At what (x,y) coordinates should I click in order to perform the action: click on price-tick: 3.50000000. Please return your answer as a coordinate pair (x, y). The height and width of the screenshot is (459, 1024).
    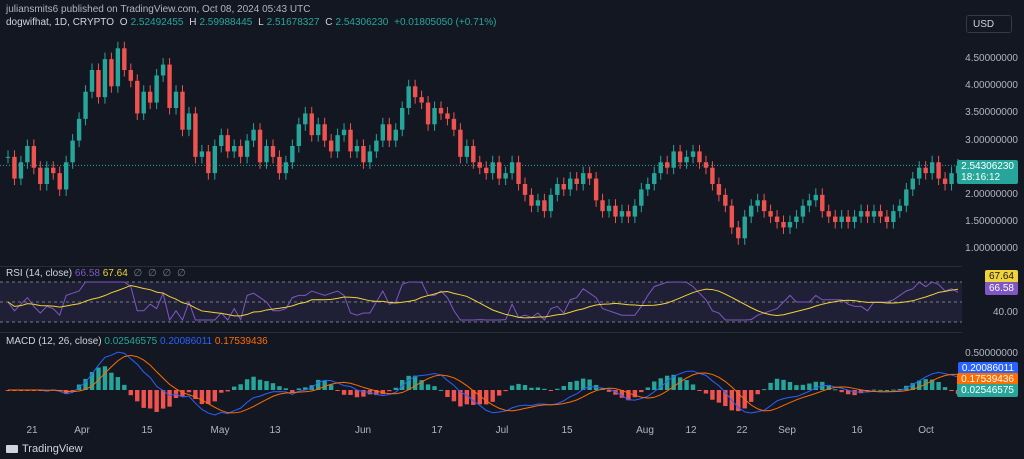
    Looking at the image, I should click on (991, 113).